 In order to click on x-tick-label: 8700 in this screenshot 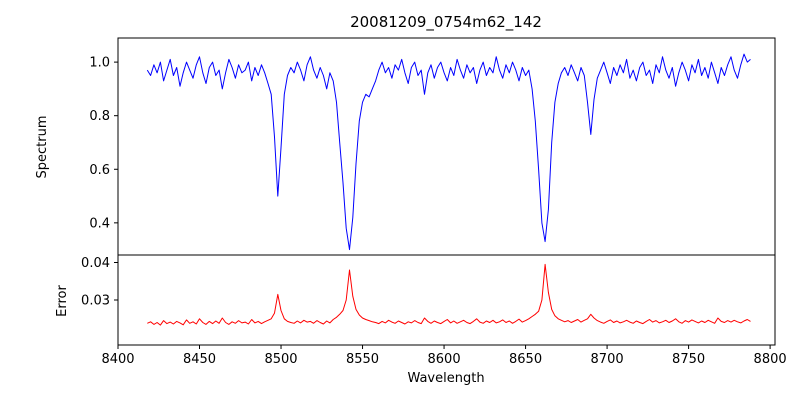, I will do `click(607, 359)`.